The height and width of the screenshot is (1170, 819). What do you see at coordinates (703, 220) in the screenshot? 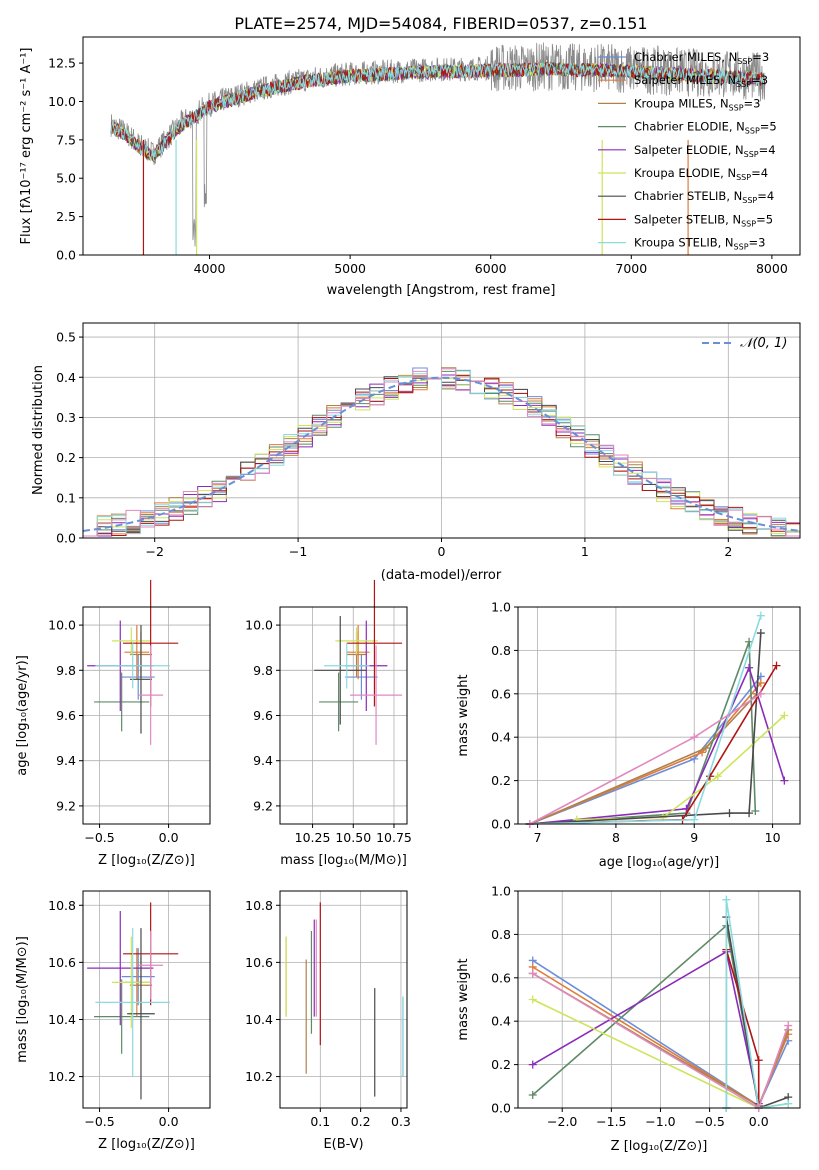
I see `legend-label-7: Salpeter STELIB, NSSP=5` at bounding box center [703, 220].